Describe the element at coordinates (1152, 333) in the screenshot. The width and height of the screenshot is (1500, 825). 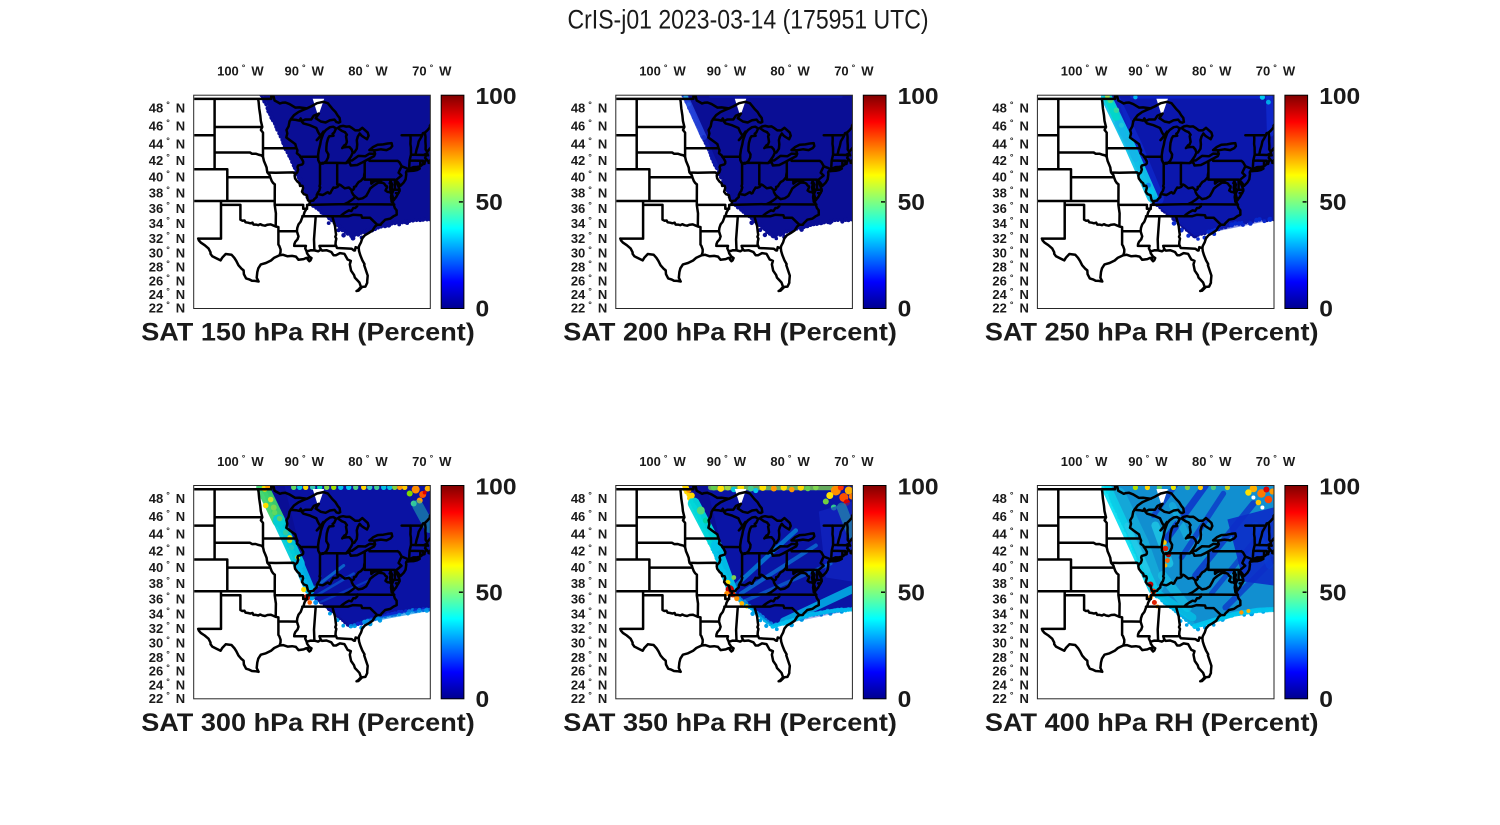
I see `svg-text: SAT 250 hPa RH (Percent)` at that location.